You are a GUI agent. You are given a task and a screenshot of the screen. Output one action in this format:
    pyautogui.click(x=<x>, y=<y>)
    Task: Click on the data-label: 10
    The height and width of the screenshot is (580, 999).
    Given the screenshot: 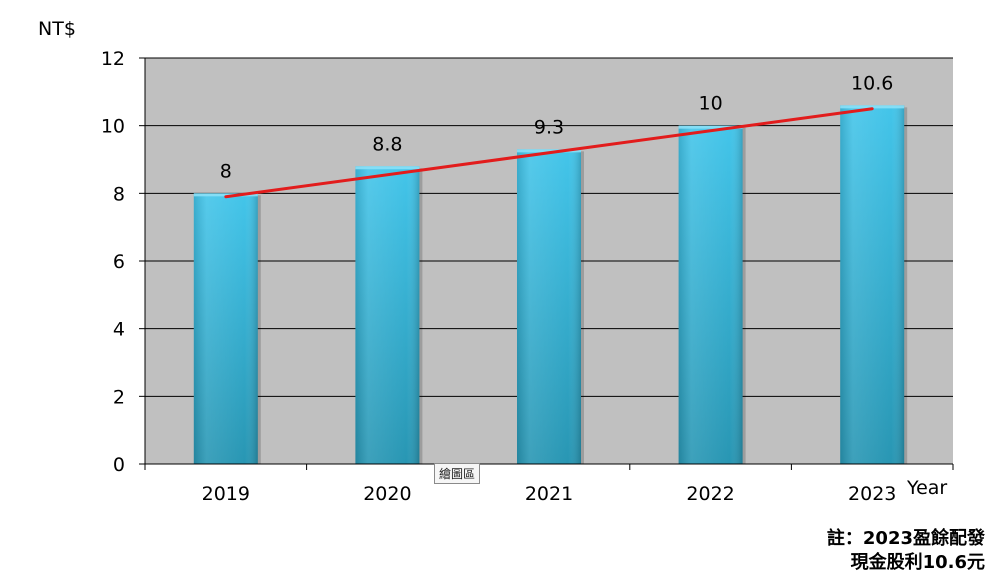 What is the action you would take?
    pyautogui.click(x=711, y=104)
    